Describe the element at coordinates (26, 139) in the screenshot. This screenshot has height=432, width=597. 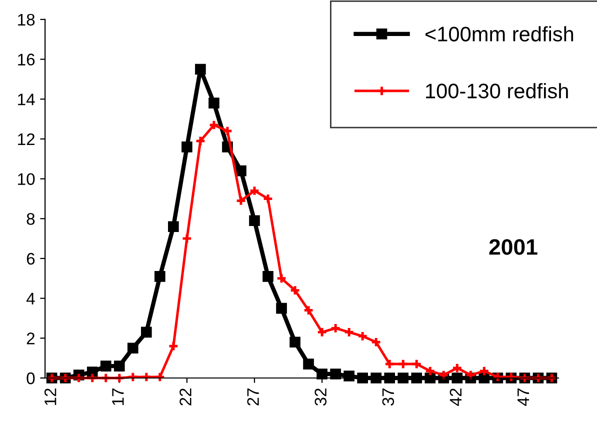
I see `y-tick-label: 12` at that location.